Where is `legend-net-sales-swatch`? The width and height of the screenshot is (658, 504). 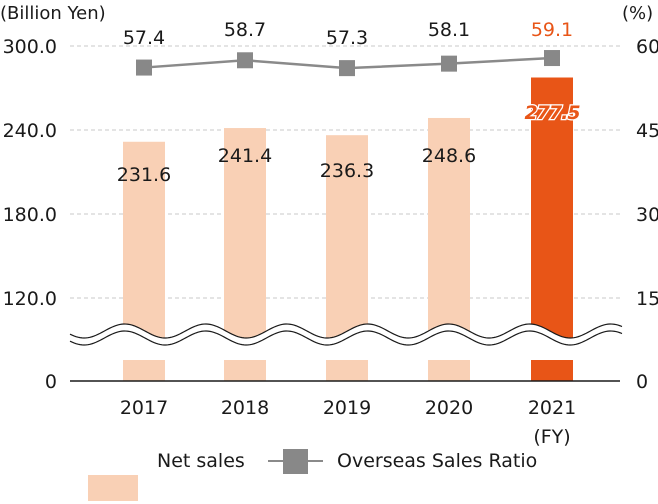 legend-net-sales-swatch is located at coordinates (113, 488).